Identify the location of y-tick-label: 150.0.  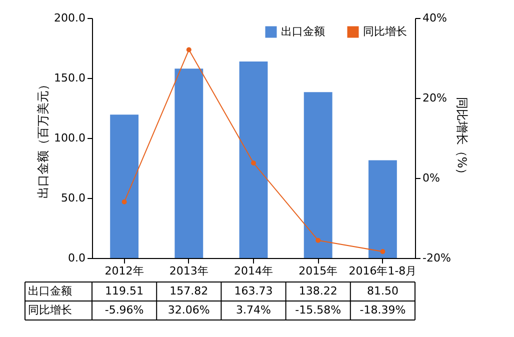
(70, 78).